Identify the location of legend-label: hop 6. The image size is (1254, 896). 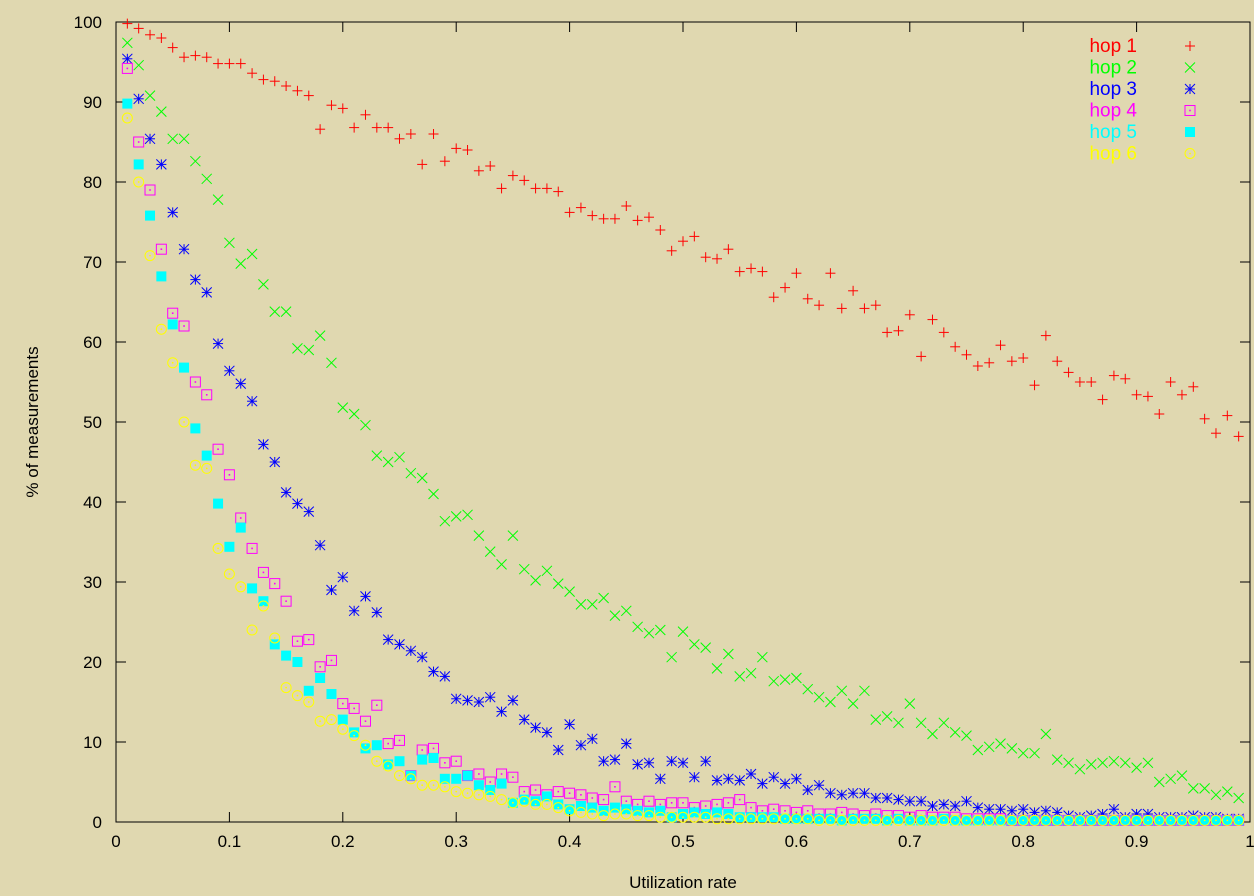
(1113, 154).